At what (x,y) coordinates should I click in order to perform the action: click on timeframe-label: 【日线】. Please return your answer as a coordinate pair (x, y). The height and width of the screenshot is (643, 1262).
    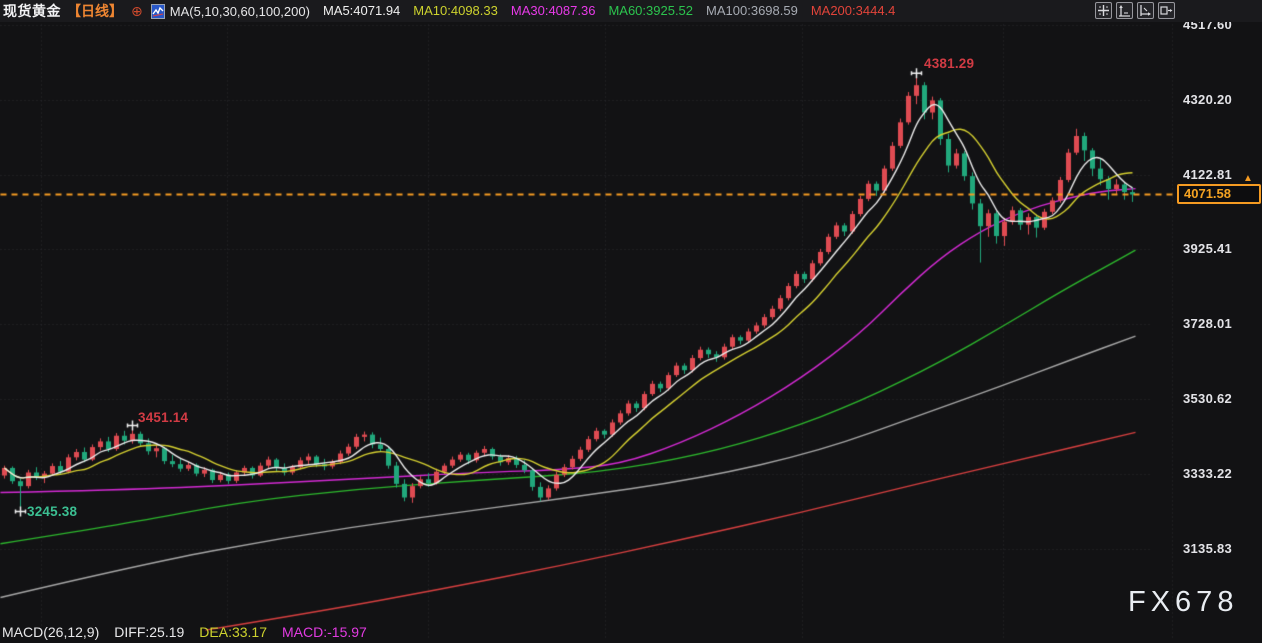
    Looking at the image, I should click on (95, 11).